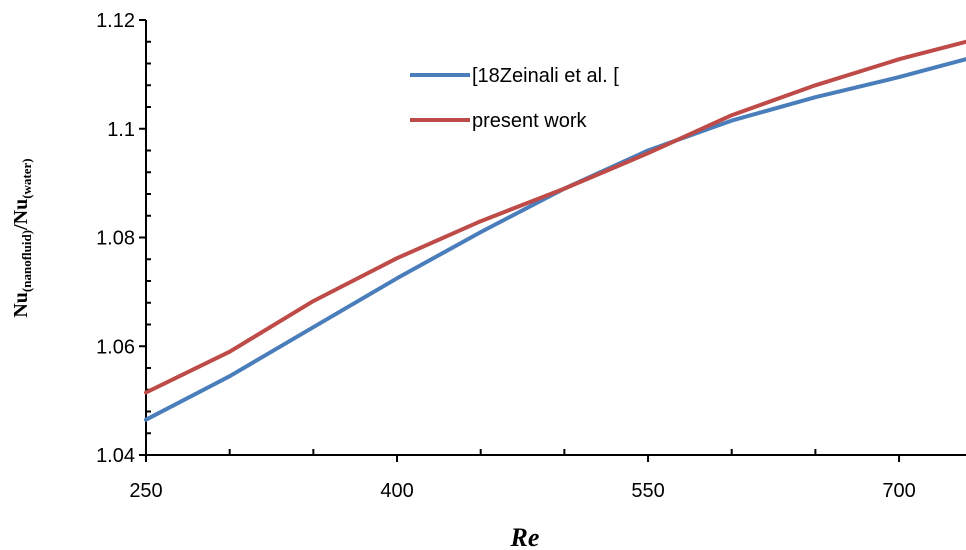 The height and width of the screenshot is (550, 966). Describe the element at coordinates (545, 76) in the screenshot. I see `legend-label-1: [18Zeinali et al. [` at that location.